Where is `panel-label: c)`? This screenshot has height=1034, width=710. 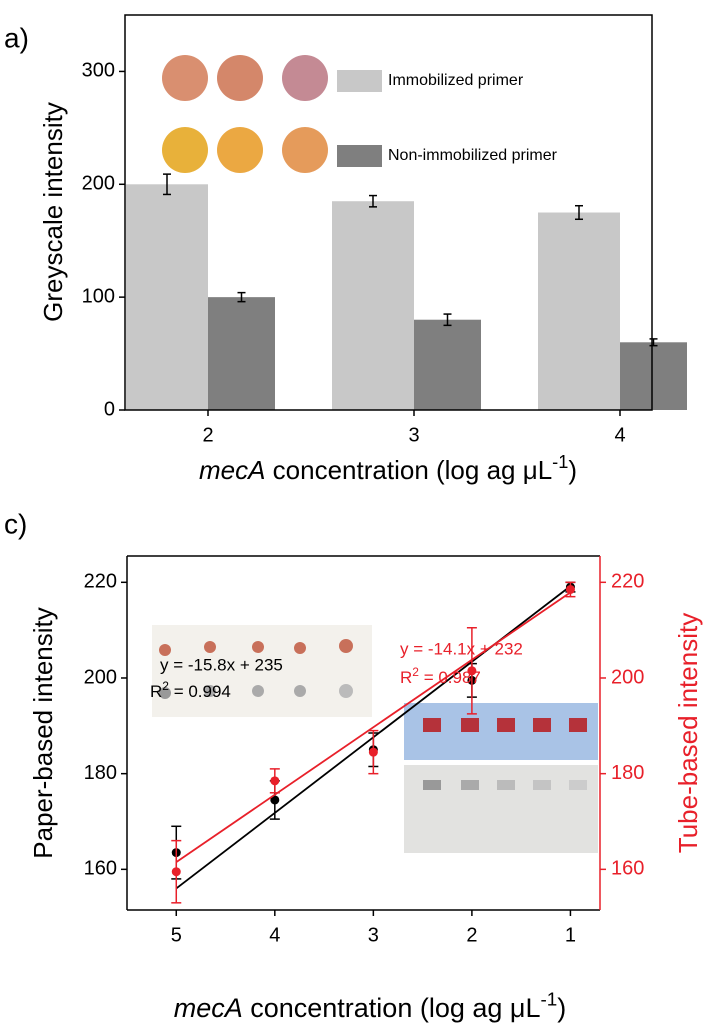
panel-label: c) is located at coordinates (15, 523).